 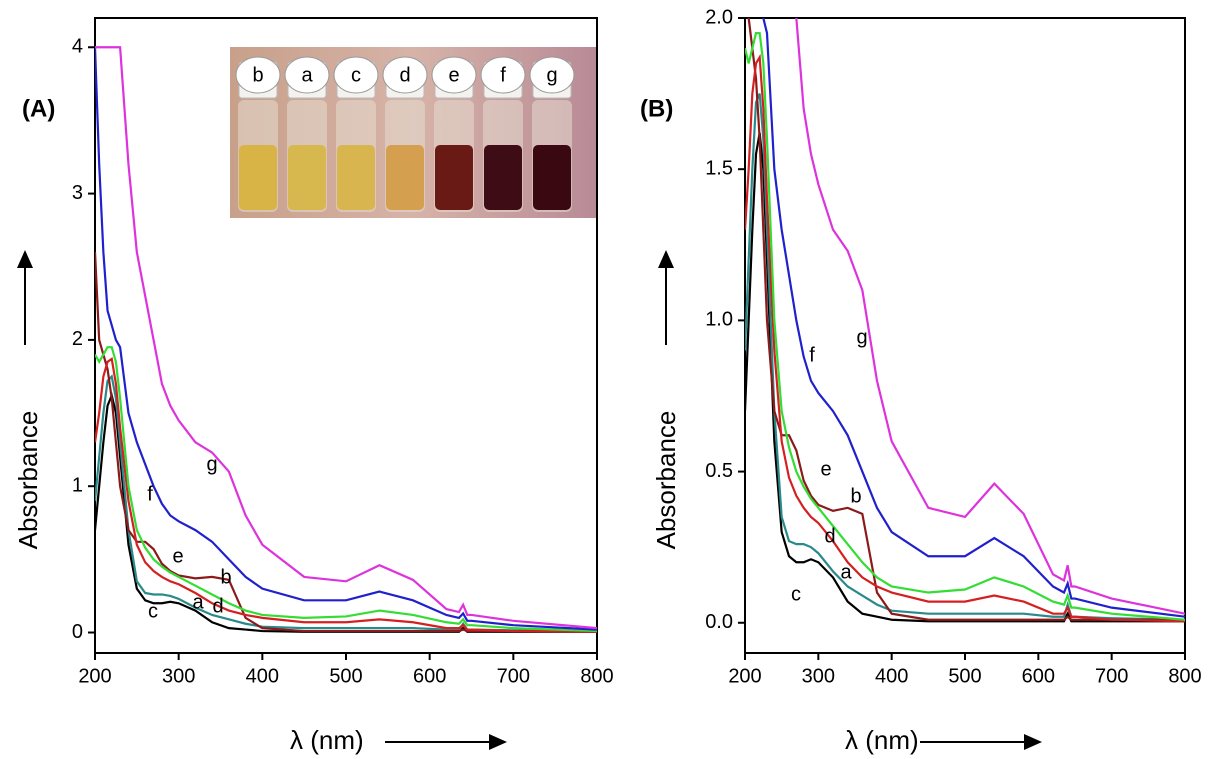 I want to click on vial-label: e, so click(x=453, y=75).